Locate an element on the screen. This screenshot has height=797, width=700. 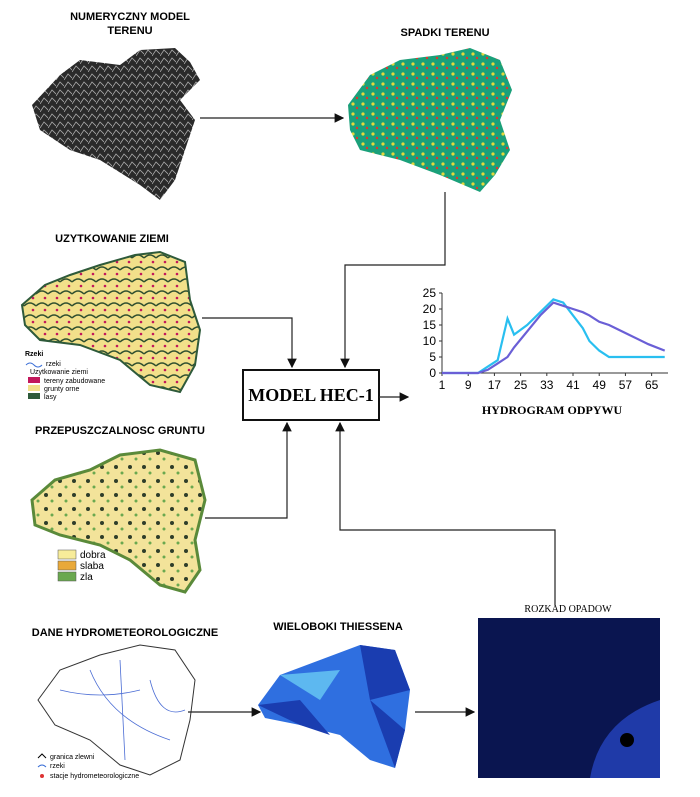
model-label: MODEL HEC-1 is located at coordinates (311, 395).